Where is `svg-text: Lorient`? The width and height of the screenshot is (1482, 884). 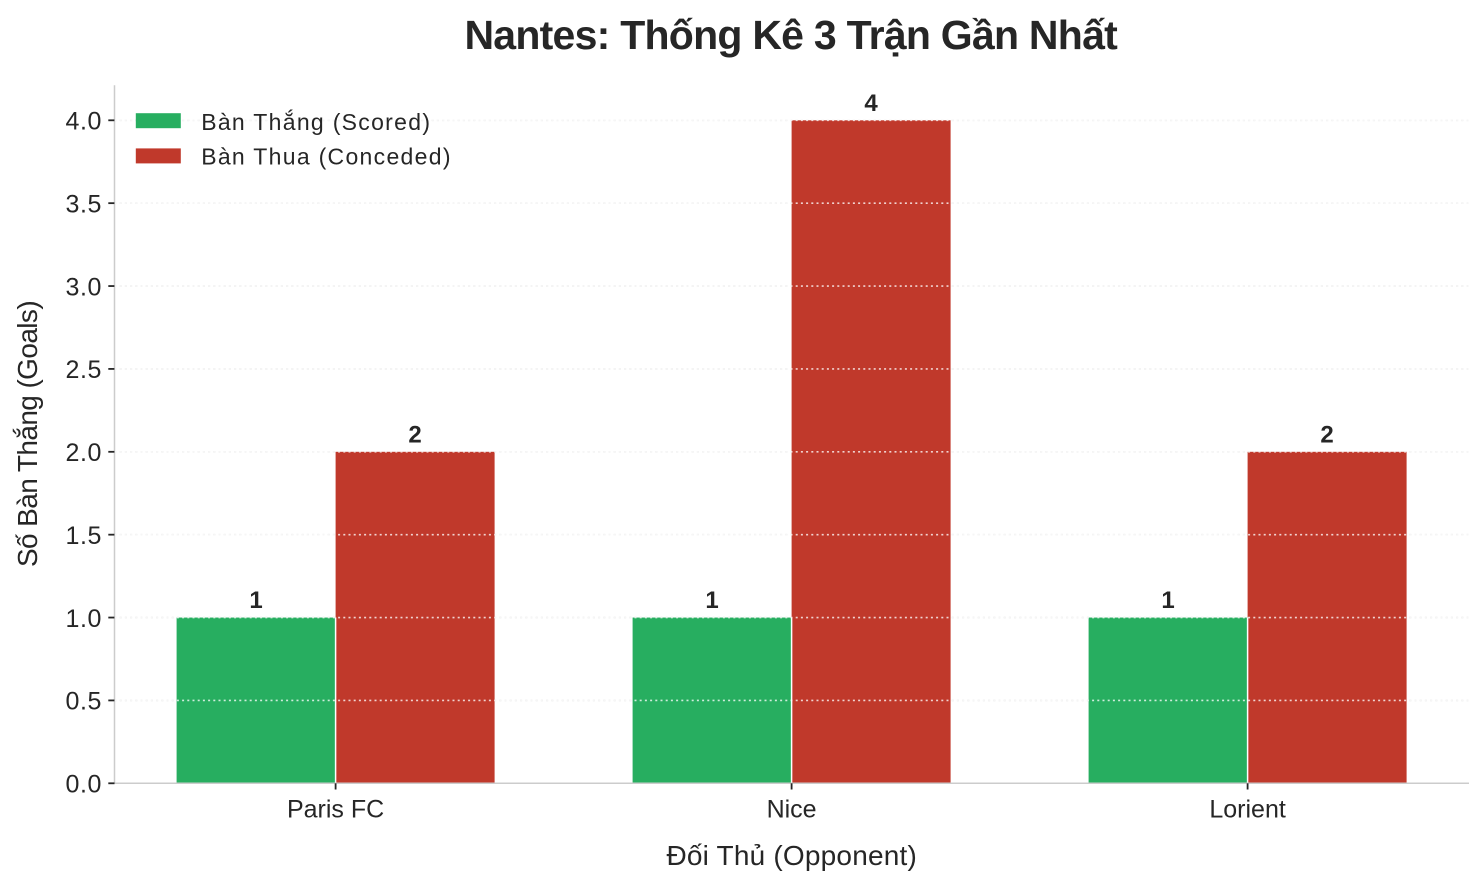
svg-text: Lorient is located at coordinates (1247, 810).